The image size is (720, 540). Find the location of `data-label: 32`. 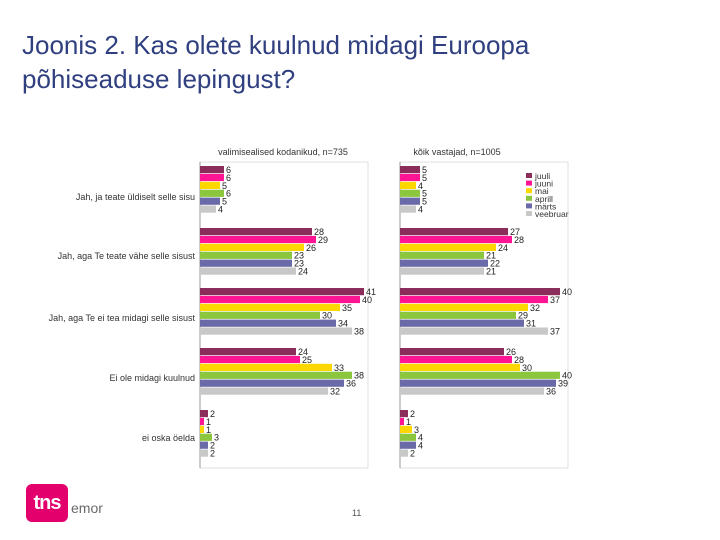

data-label: 32 is located at coordinates (335, 392).